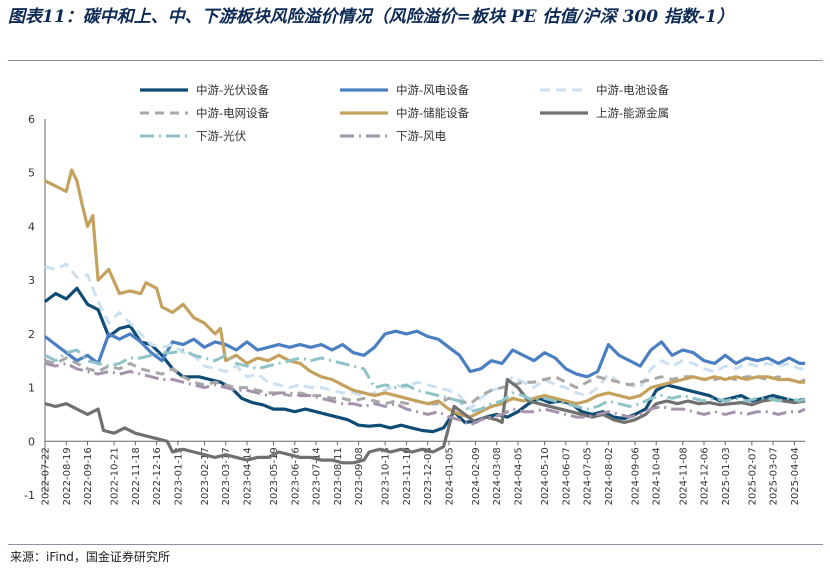  Describe the element at coordinates (359, 476) in the screenshot. I see `x-tick-label: 2023-09-08` at that location.